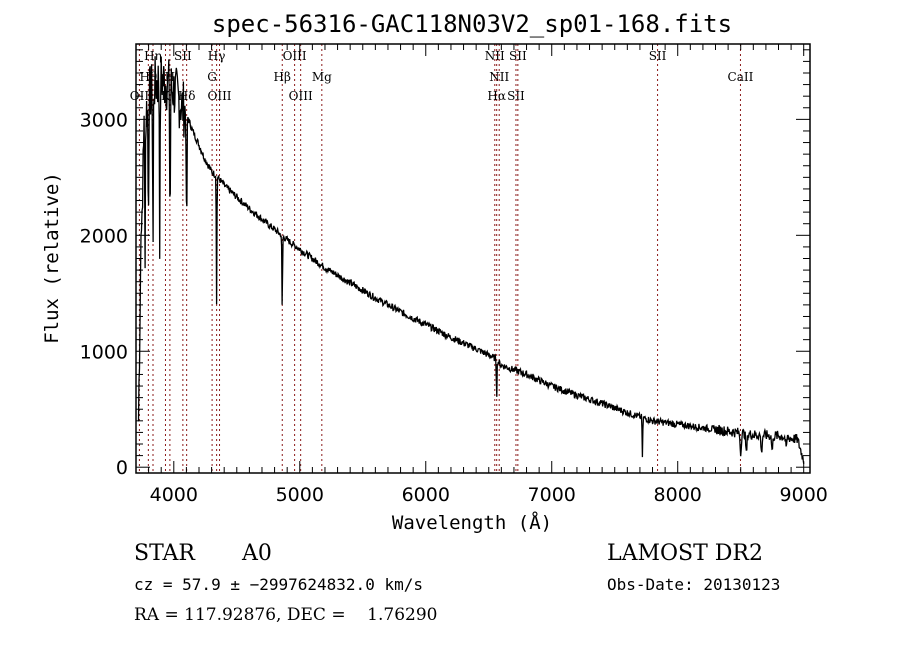 The image size is (900, 649). What do you see at coordinates (322, 77) in the screenshot?
I see `marker-label: Mg` at bounding box center [322, 77].